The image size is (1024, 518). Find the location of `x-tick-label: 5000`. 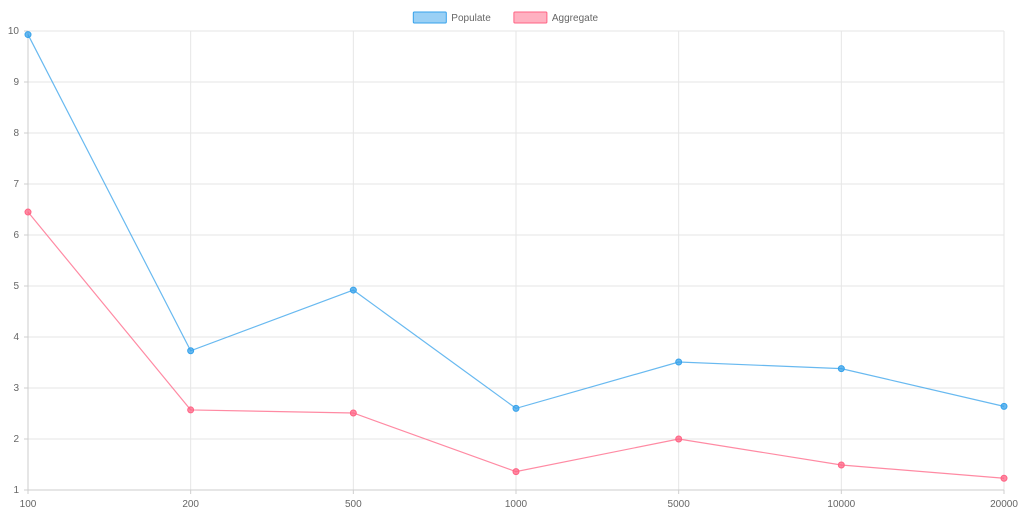

x-tick-label: 5000 is located at coordinates (679, 504).